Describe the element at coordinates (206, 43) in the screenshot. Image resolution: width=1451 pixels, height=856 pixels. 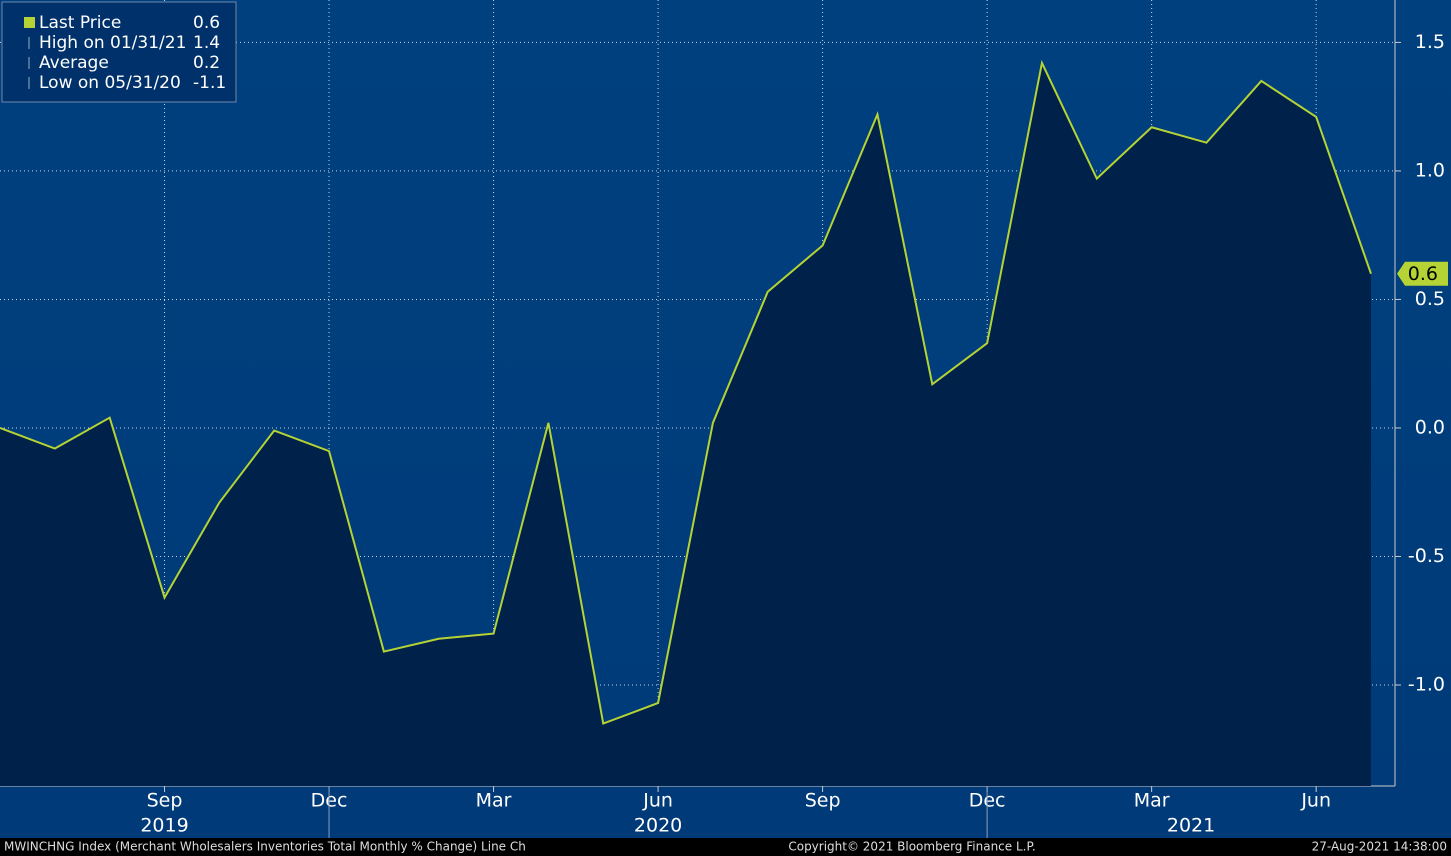
I see `legend-value: 1.4` at that location.